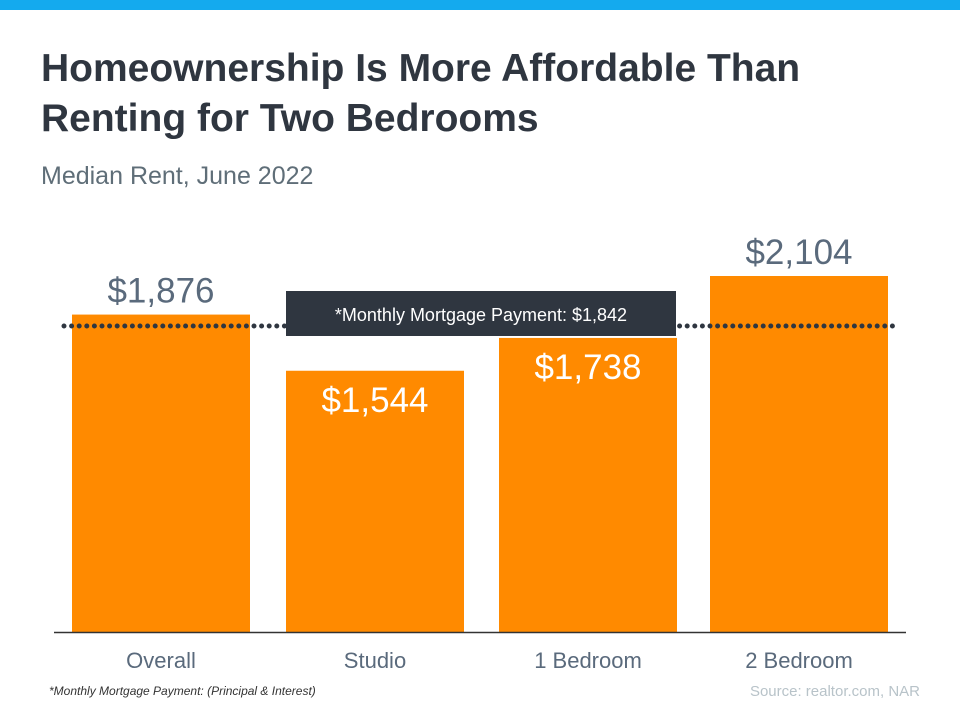 This screenshot has height=720, width=960. Describe the element at coordinates (161, 660) in the screenshot. I see `x-tick-label: Overall` at that location.